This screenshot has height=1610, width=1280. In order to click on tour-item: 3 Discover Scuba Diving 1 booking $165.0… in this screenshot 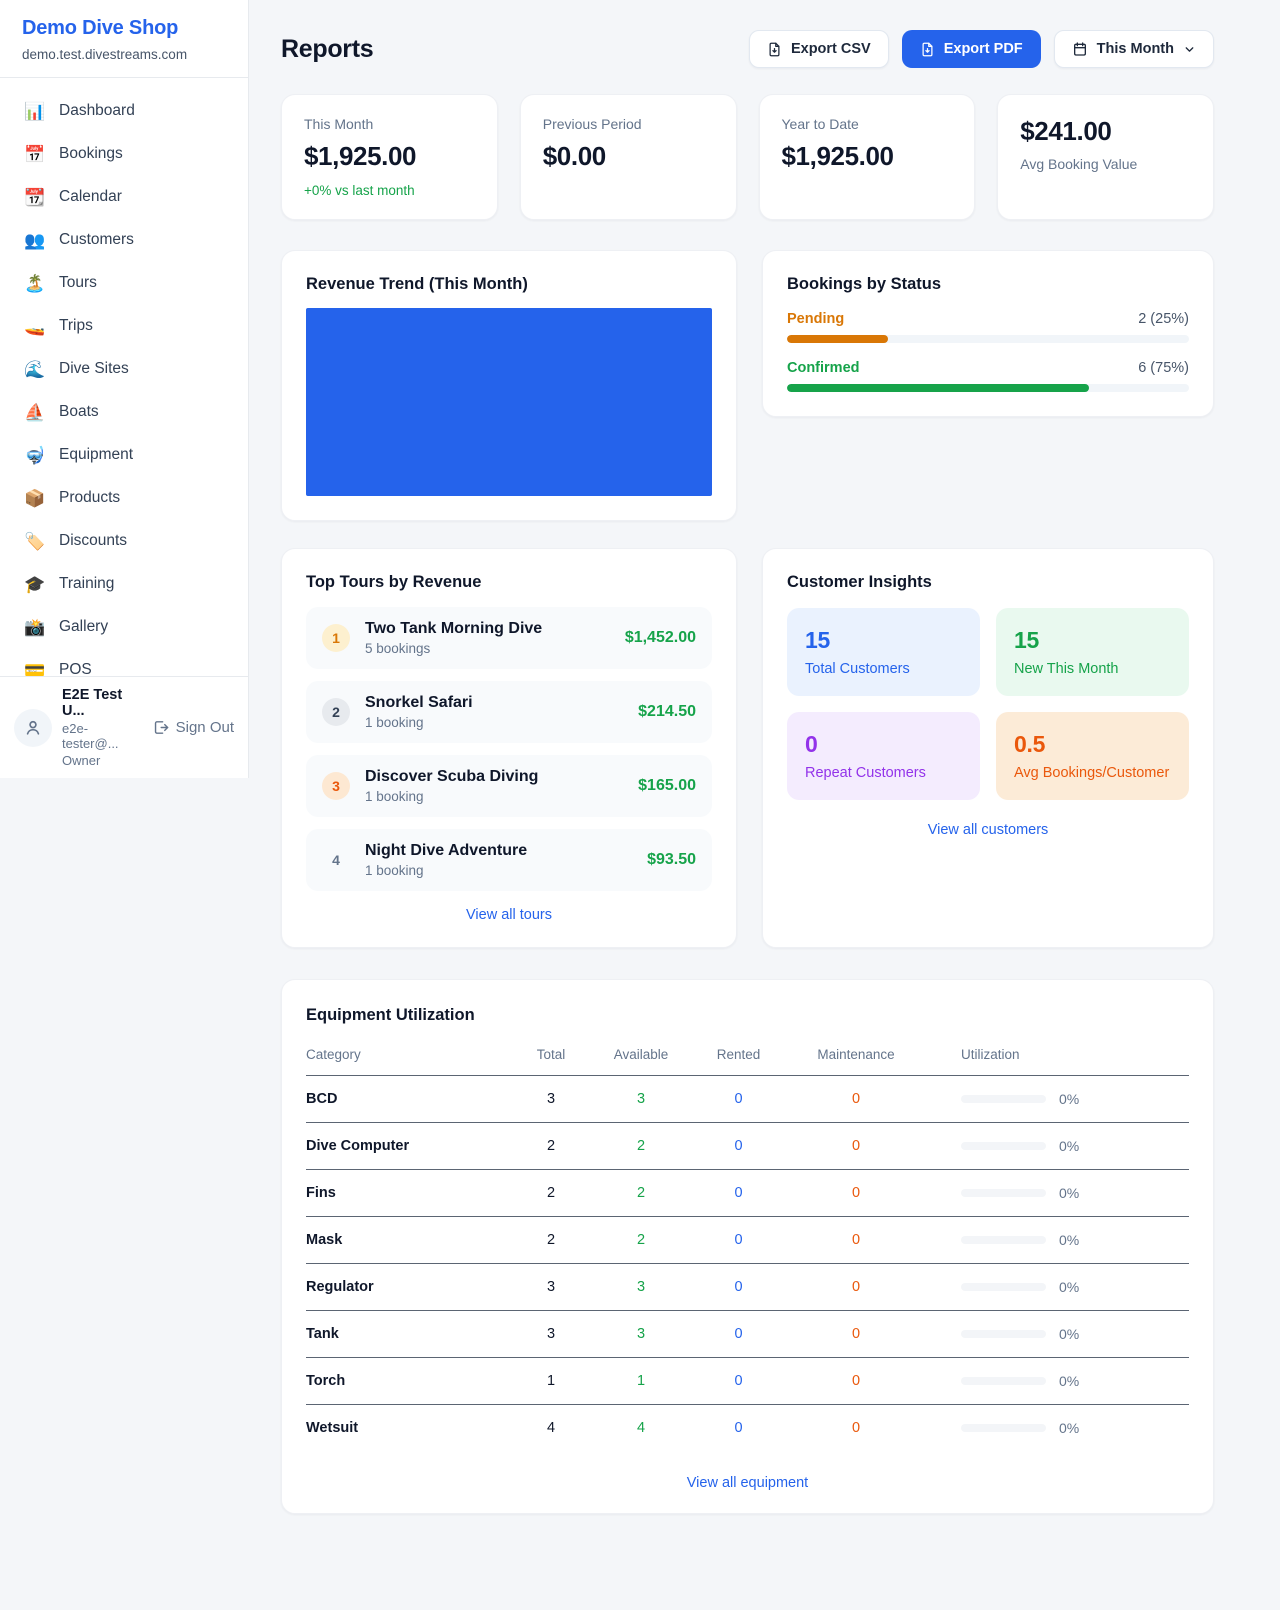, I will do `click(509, 786)`.